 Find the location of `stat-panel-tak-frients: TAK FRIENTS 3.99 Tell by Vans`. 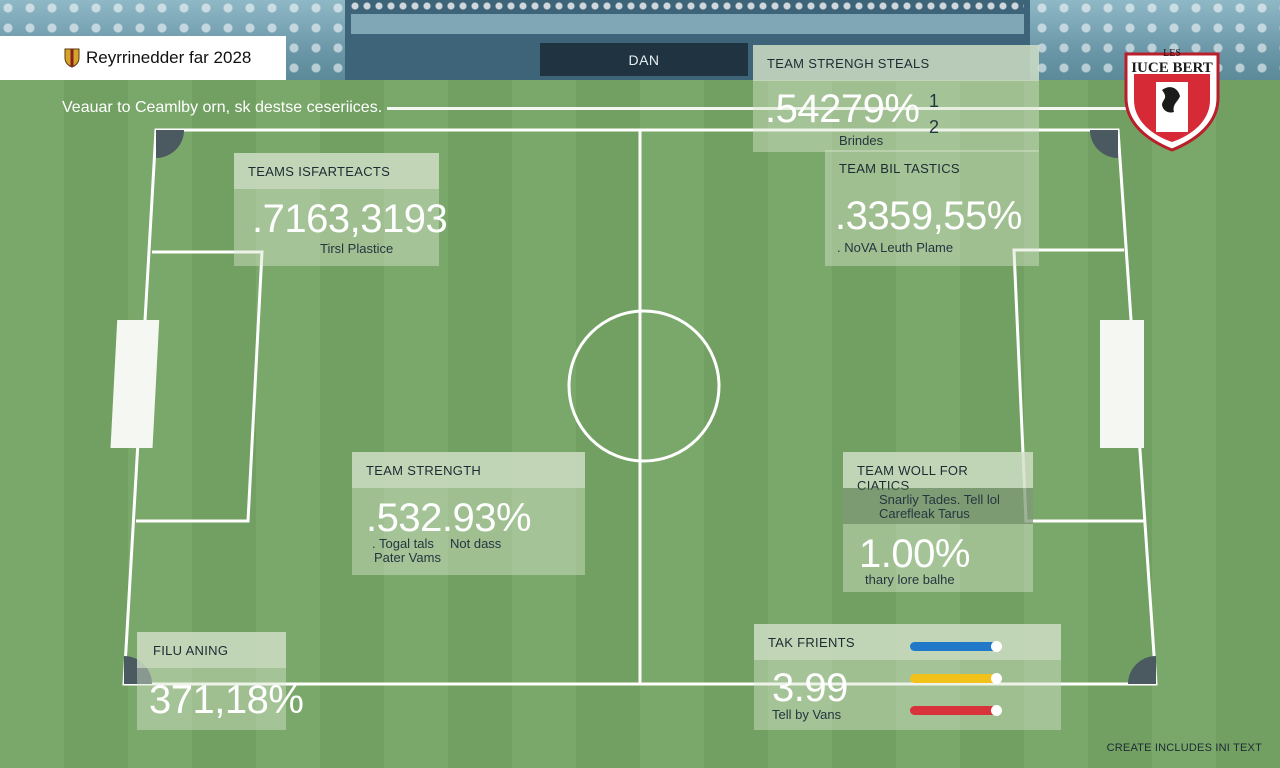

stat-panel-tak-frients: TAK FRIENTS 3.99 Tell by Vans is located at coordinates (907, 677).